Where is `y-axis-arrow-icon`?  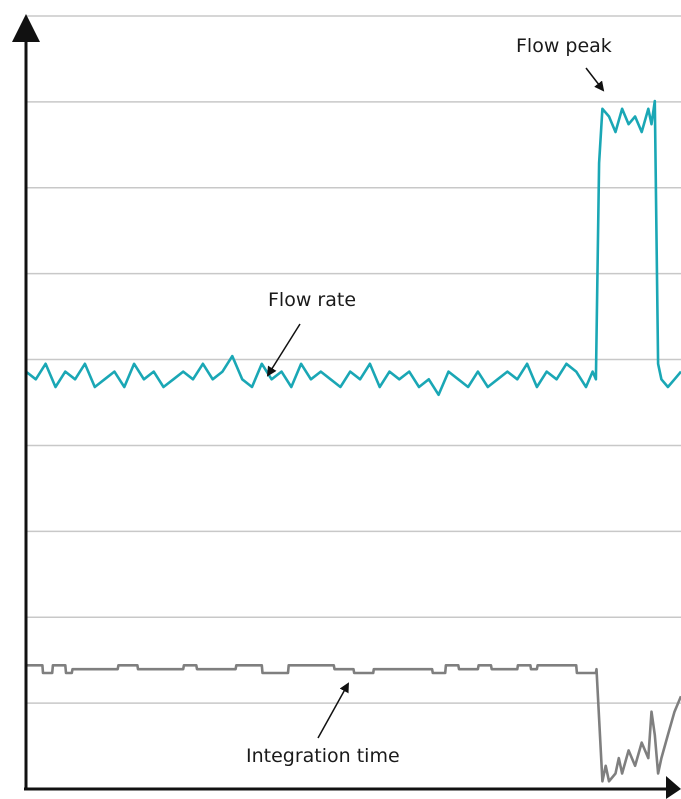 y-axis-arrow-icon is located at coordinates (26, 28).